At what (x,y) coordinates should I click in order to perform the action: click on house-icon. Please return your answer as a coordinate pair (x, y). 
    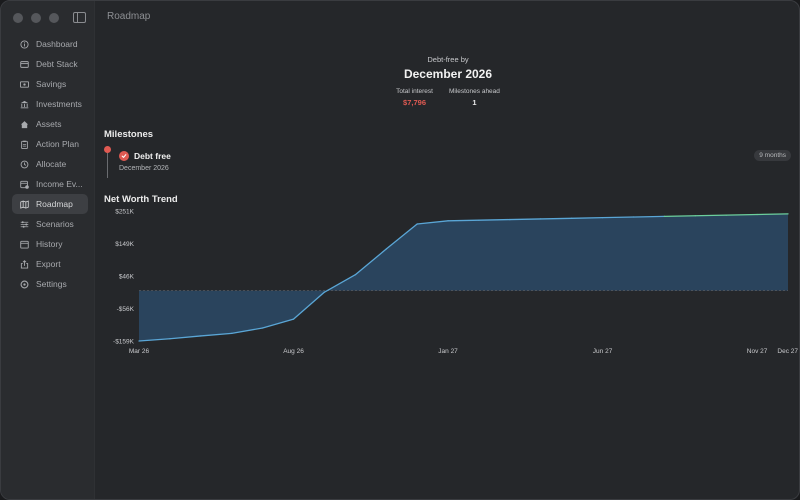
    Looking at the image, I should click on (24, 124).